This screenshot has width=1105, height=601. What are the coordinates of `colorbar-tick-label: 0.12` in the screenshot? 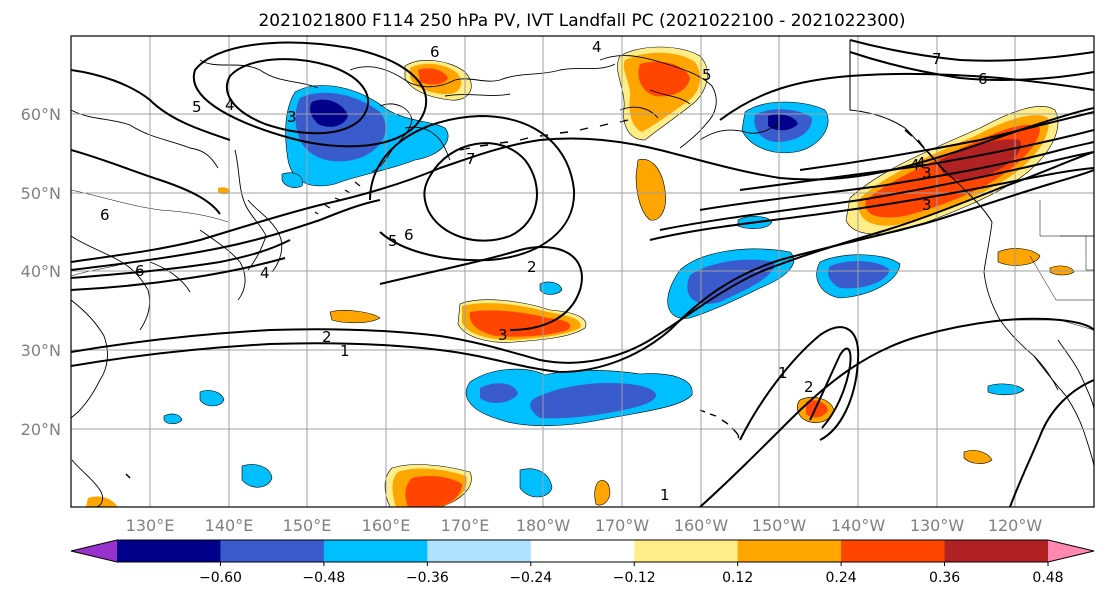 It's located at (737, 578).